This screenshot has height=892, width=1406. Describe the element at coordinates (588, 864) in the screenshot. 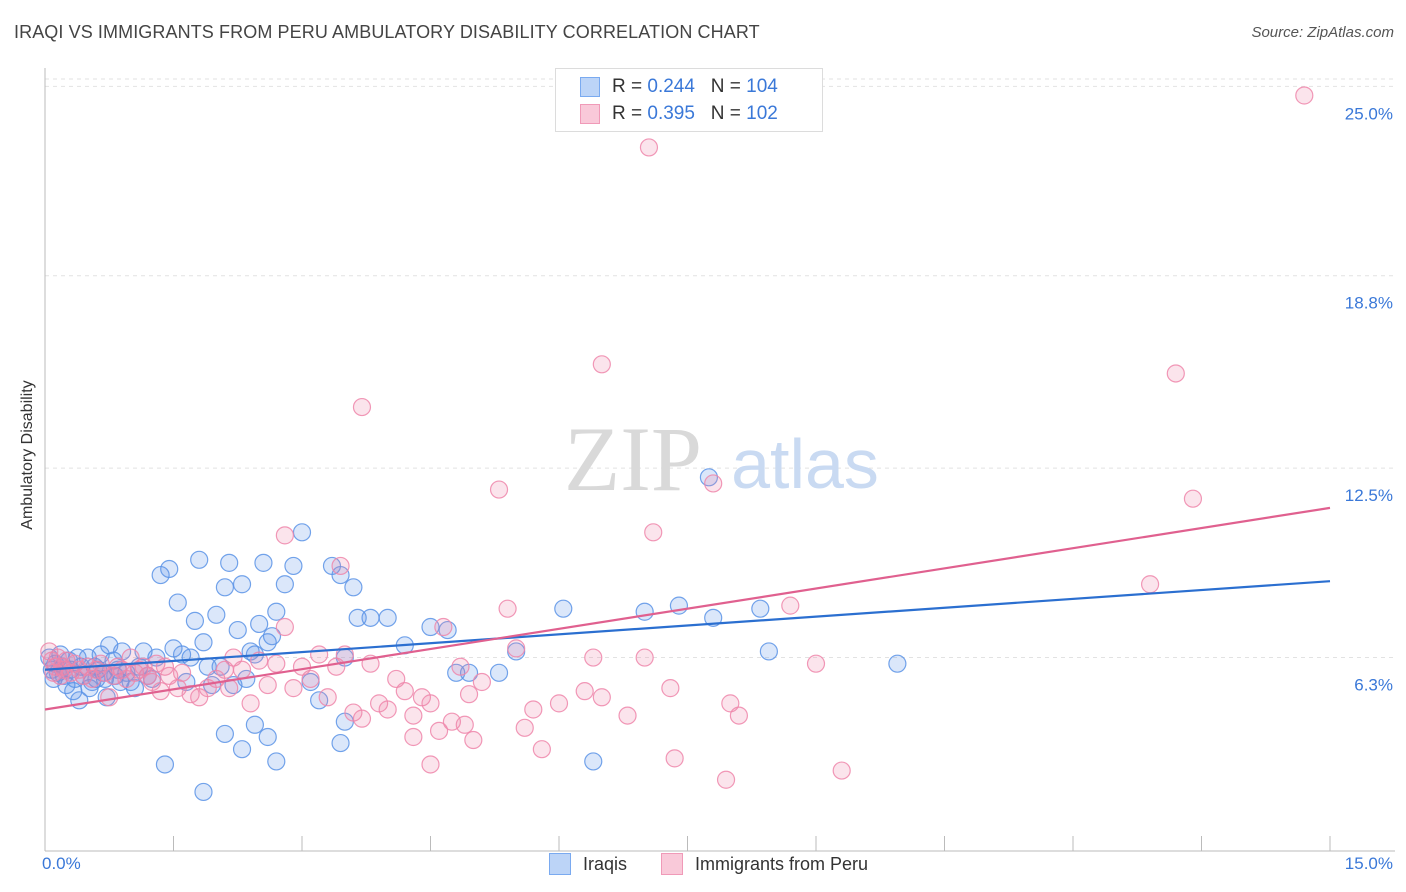

I see `bottom-legend-iraqis: Iraqis` at that location.